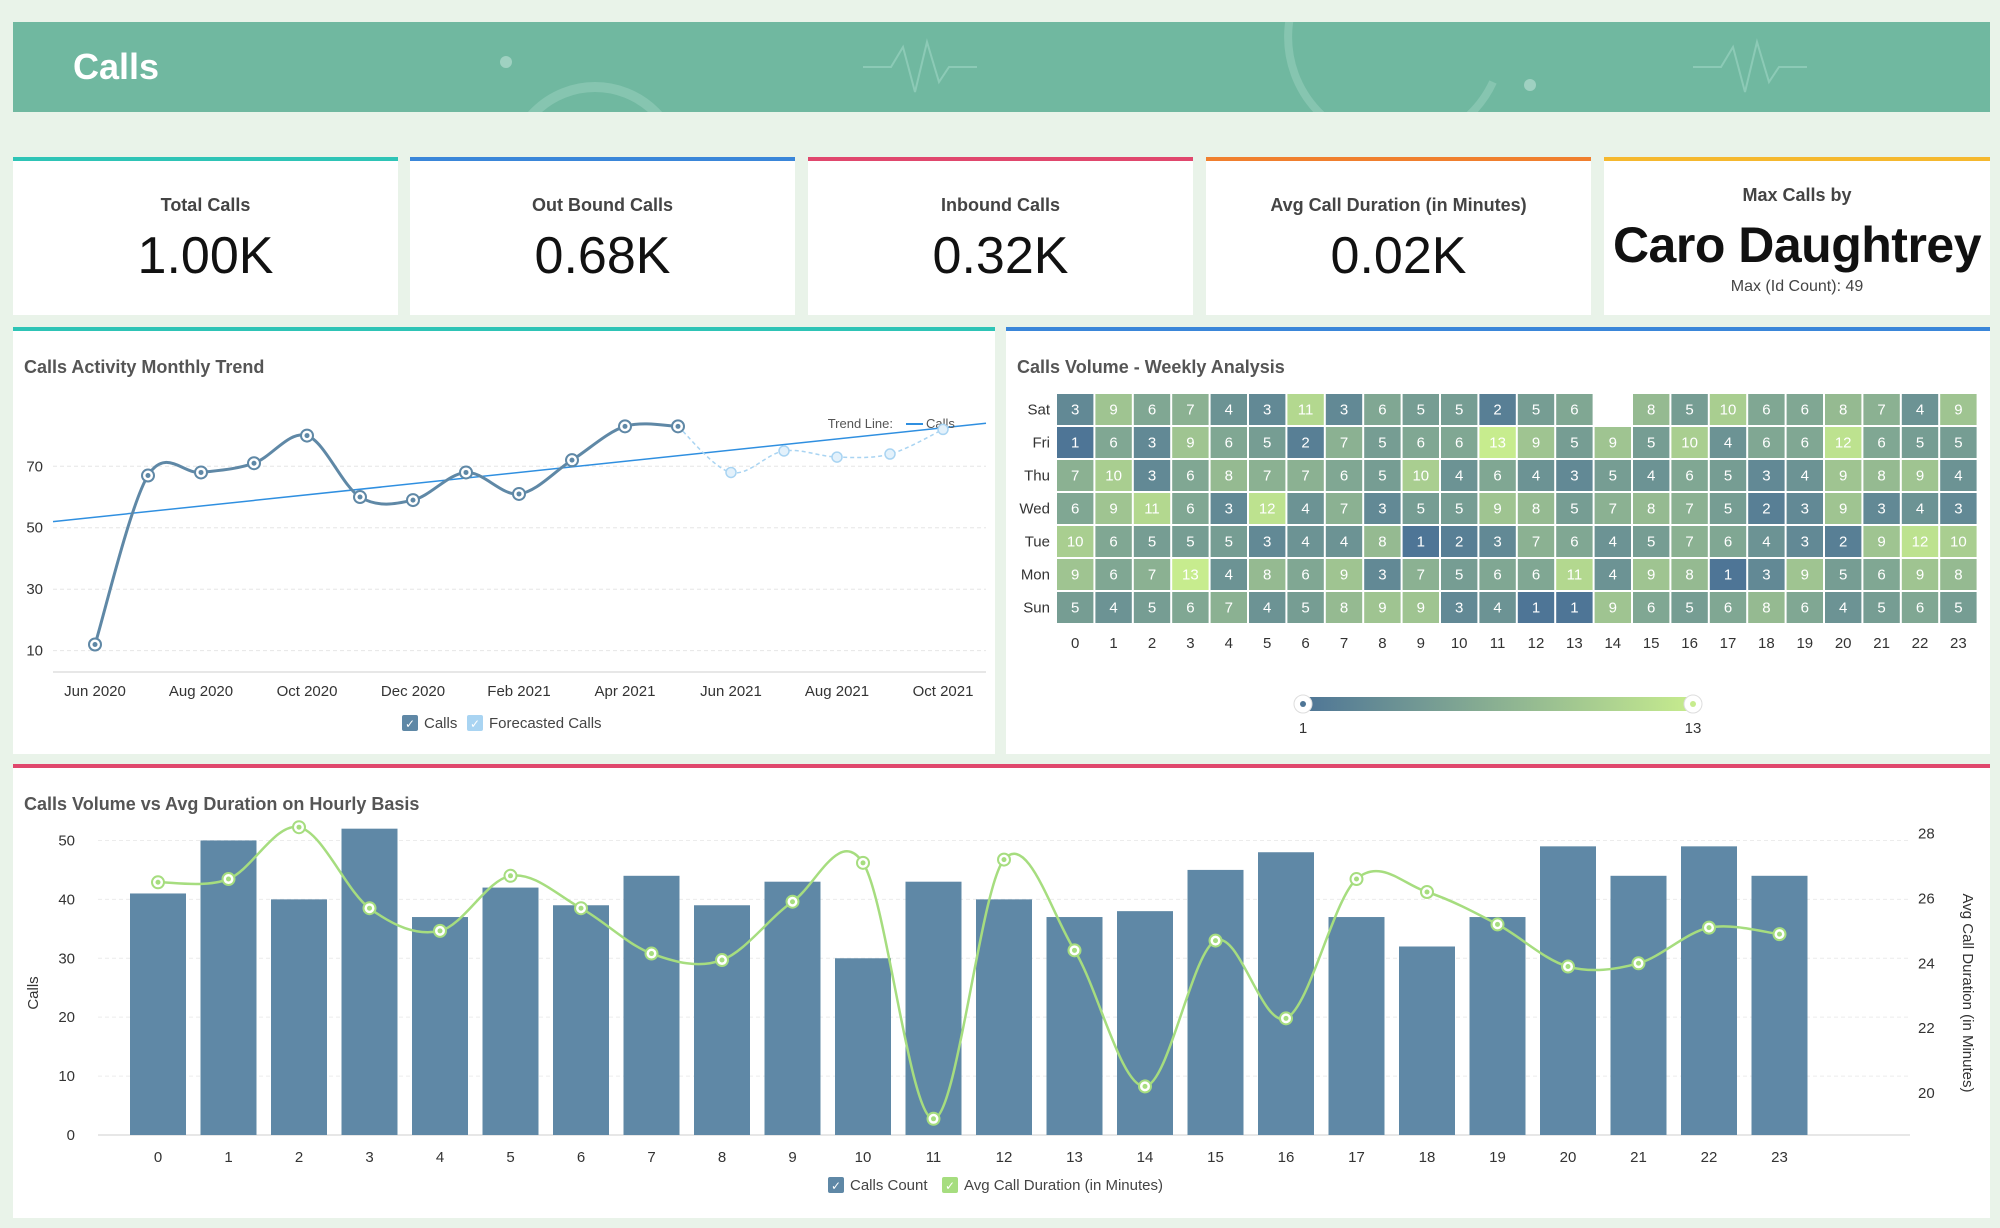 The width and height of the screenshot is (2000, 1228). Describe the element at coordinates (1536, 608) in the screenshot. I see `heatmap-cell-value: 1` at that location.